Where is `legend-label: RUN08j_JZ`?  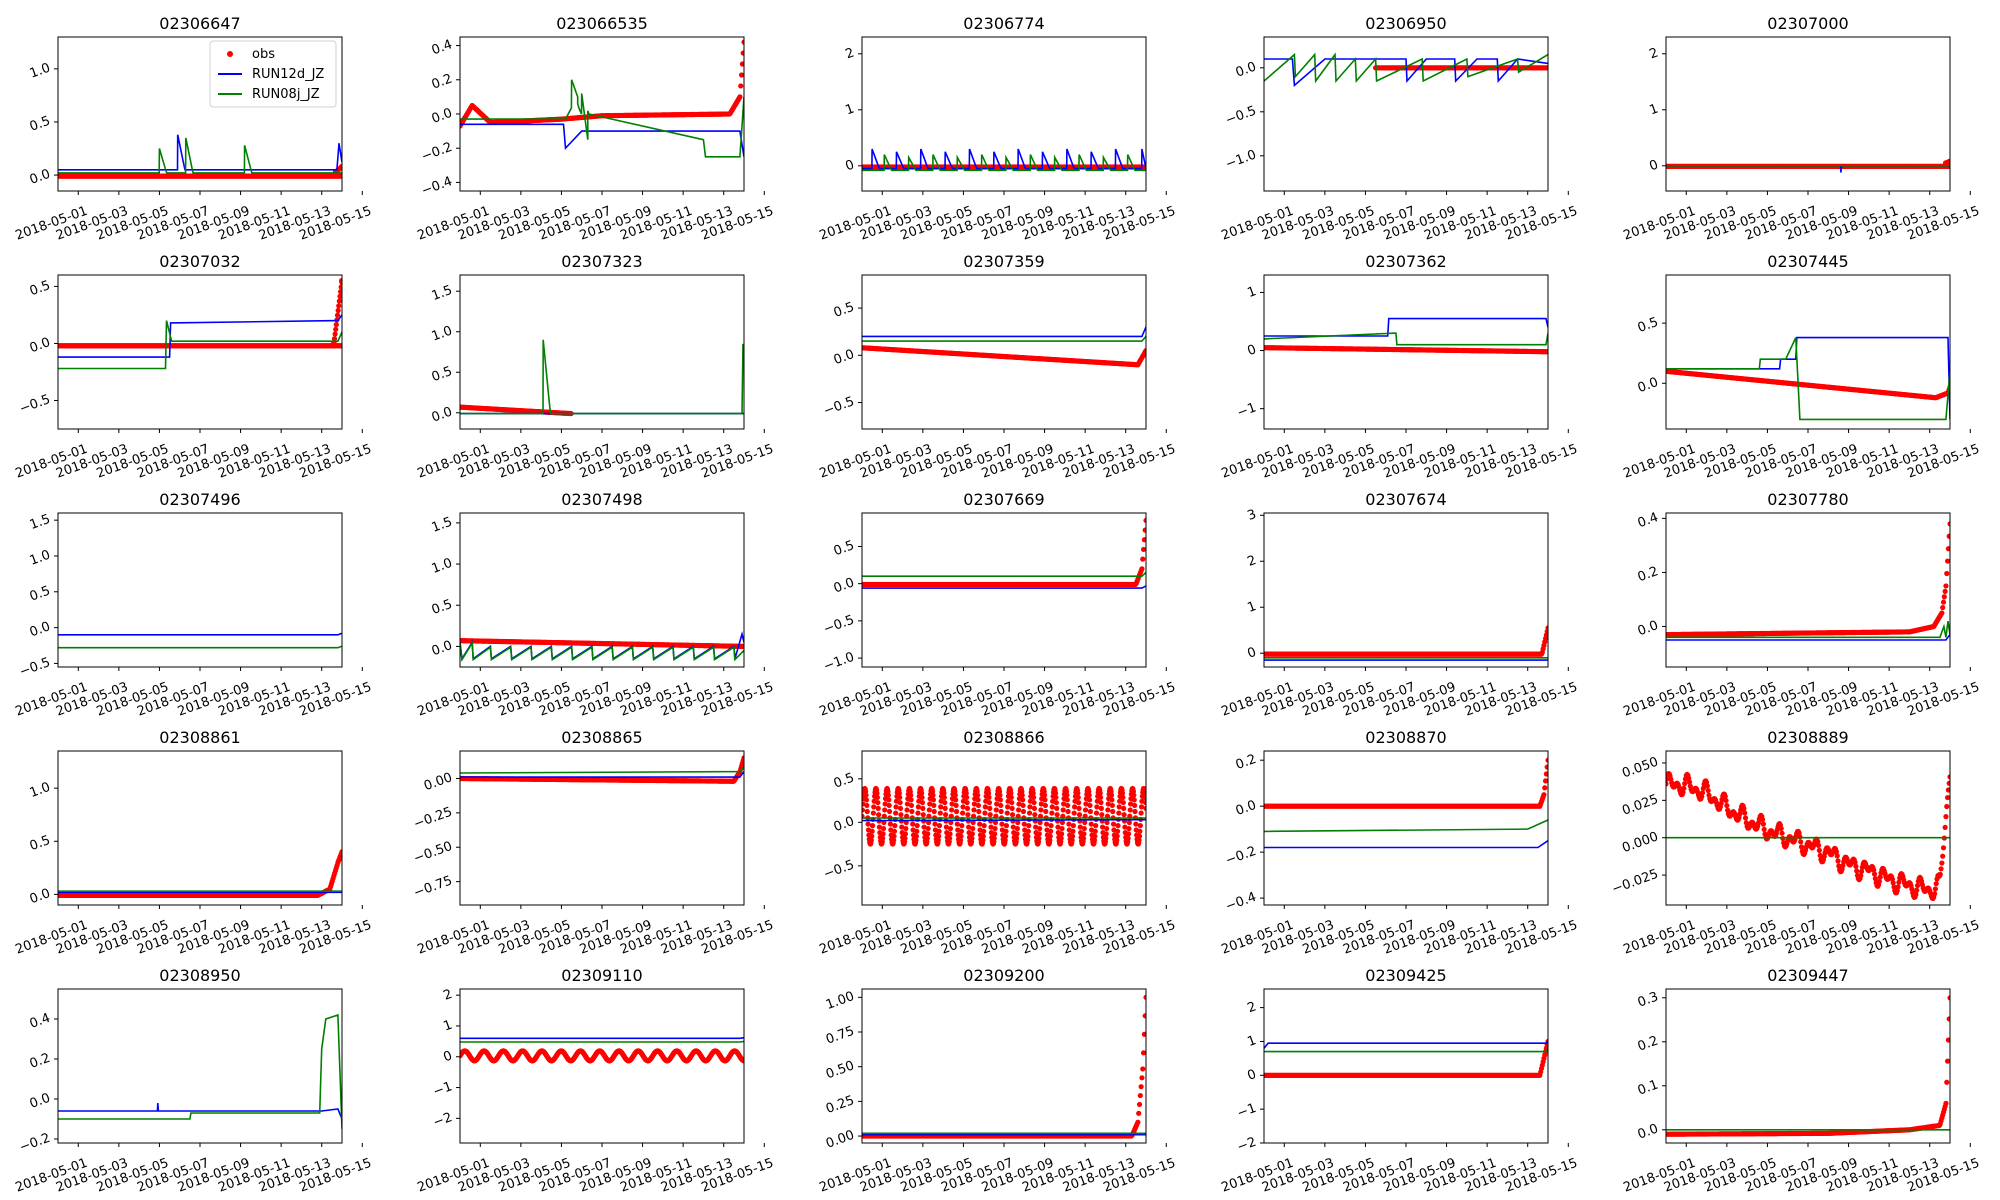
legend-label: RUN08j_JZ is located at coordinates (286, 94).